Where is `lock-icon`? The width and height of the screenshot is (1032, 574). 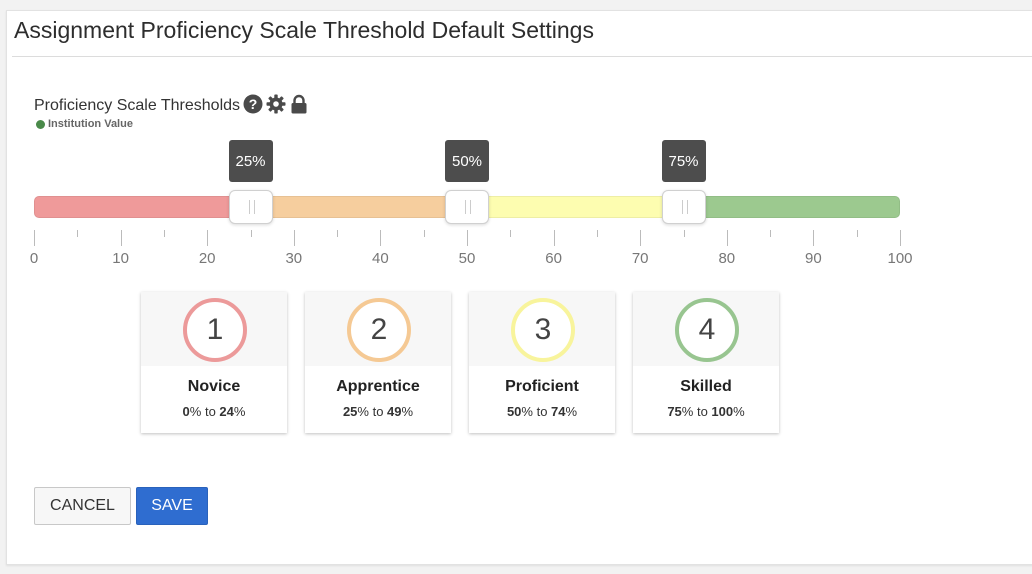
lock-icon is located at coordinates (299, 104).